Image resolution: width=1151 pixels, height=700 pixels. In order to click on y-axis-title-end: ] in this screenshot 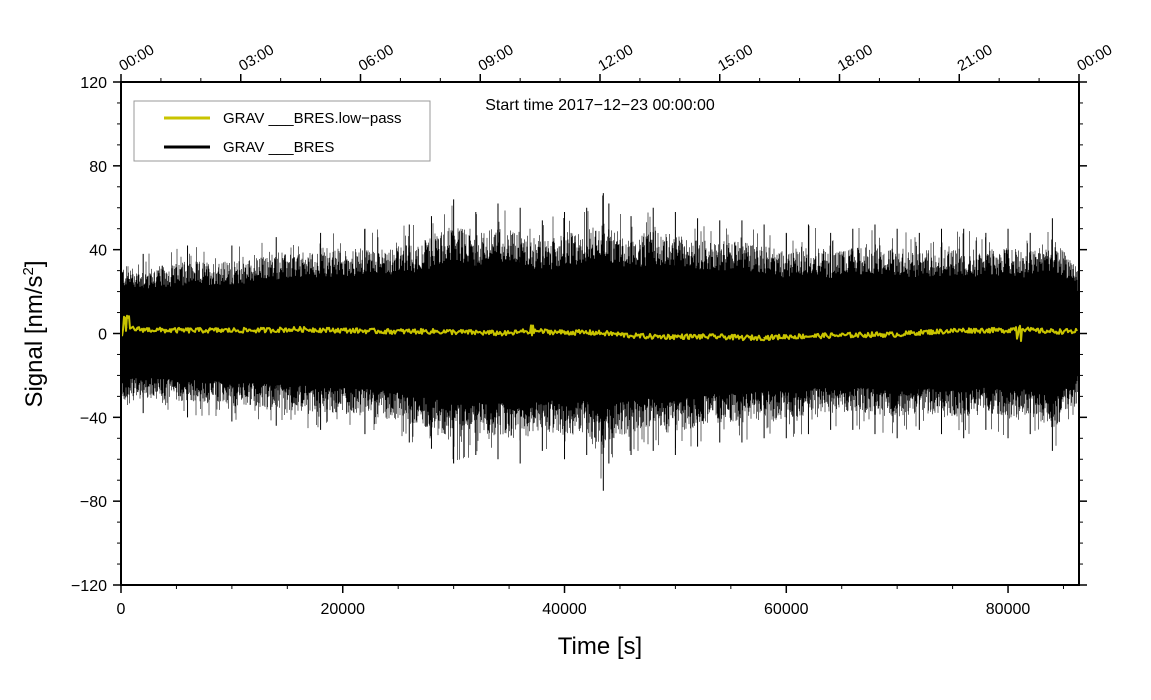, I will do `click(34, 263)`.